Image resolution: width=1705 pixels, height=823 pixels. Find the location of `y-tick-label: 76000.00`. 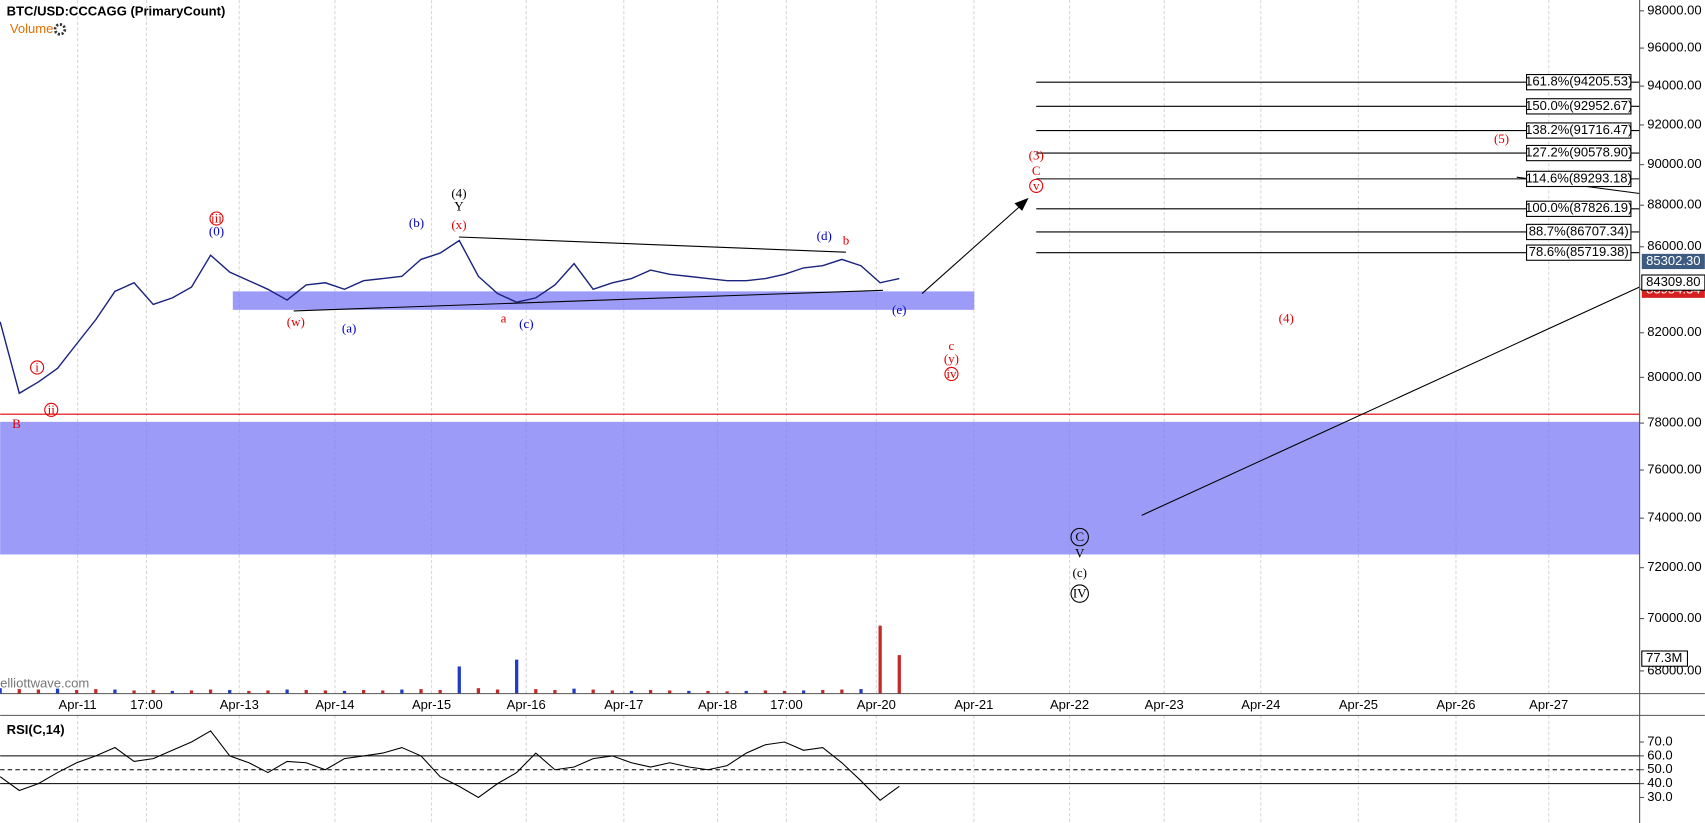

y-tick-label: 76000.00 is located at coordinates (1674, 468).